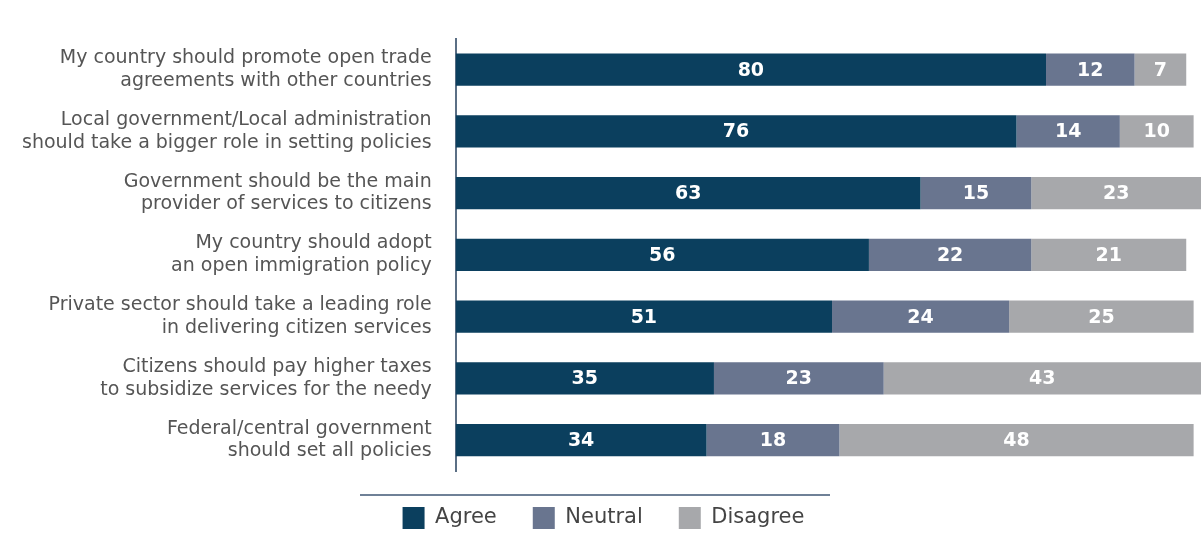  Describe the element at coordinates (301, 253) in the screenshot. I see `y-tick-label: My country should adopt an open immigration policy` at that location.